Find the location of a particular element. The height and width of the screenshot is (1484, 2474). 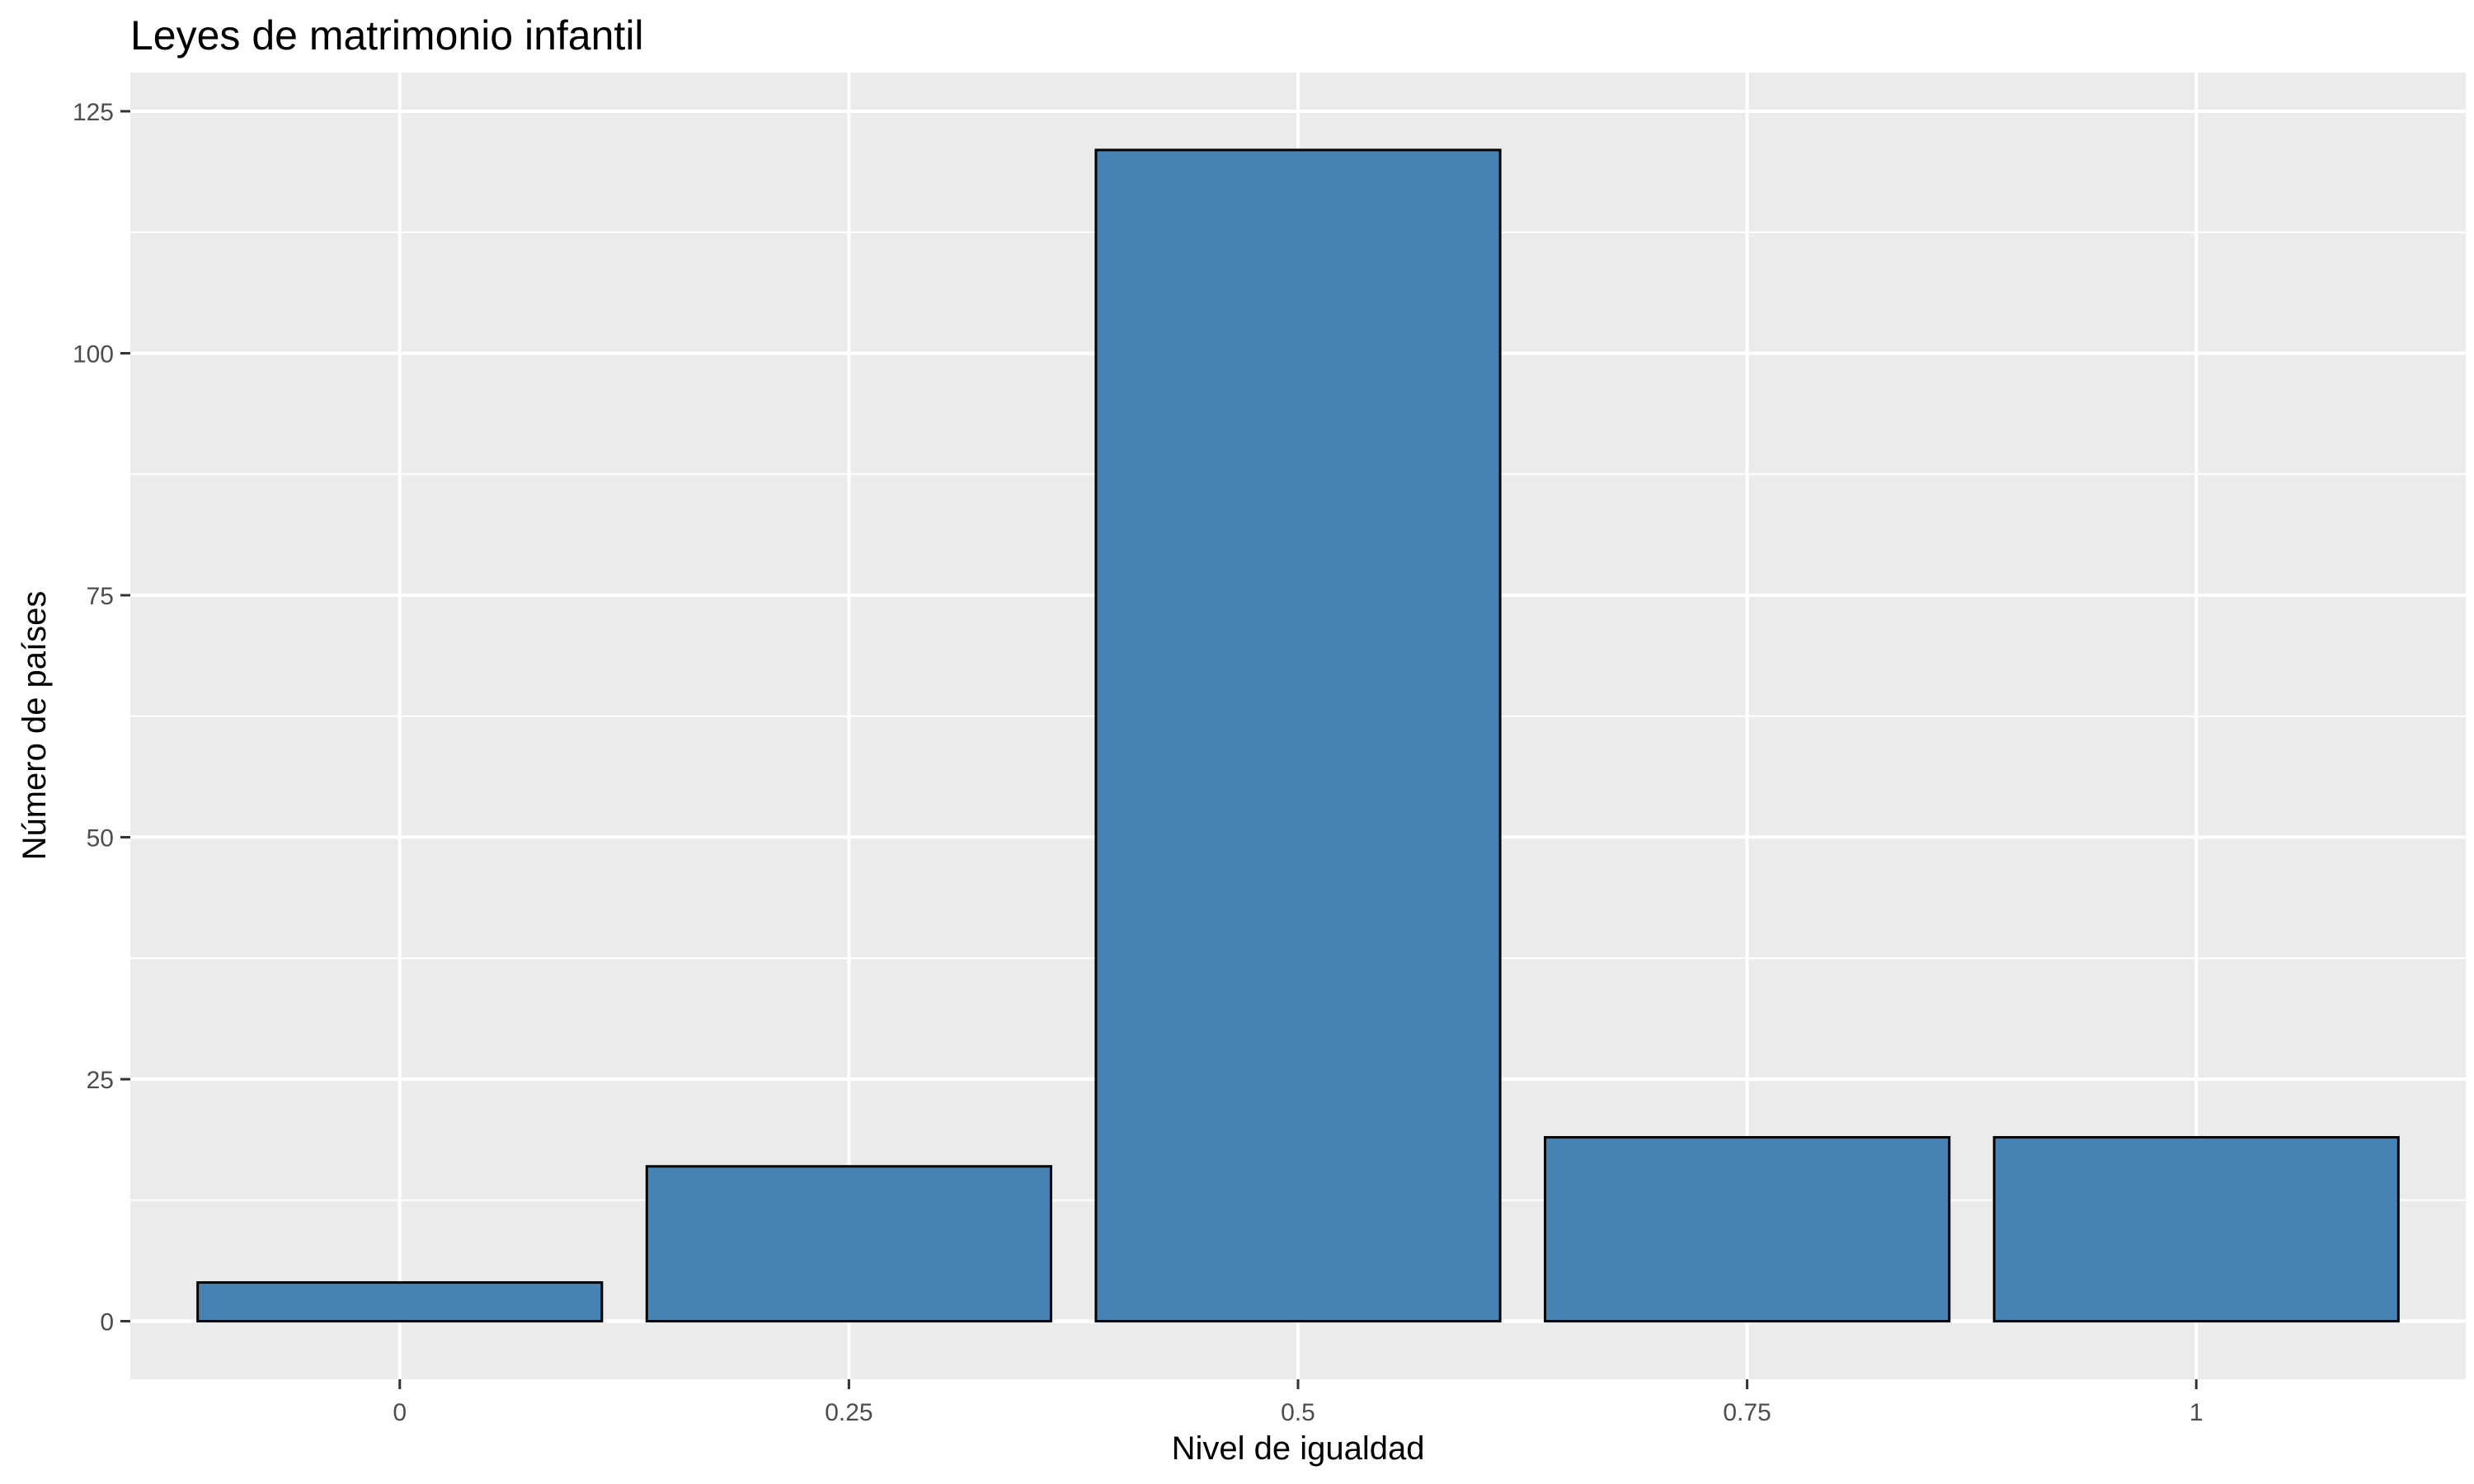

y-tick-label: 75 is located at coordinates (100, 596).